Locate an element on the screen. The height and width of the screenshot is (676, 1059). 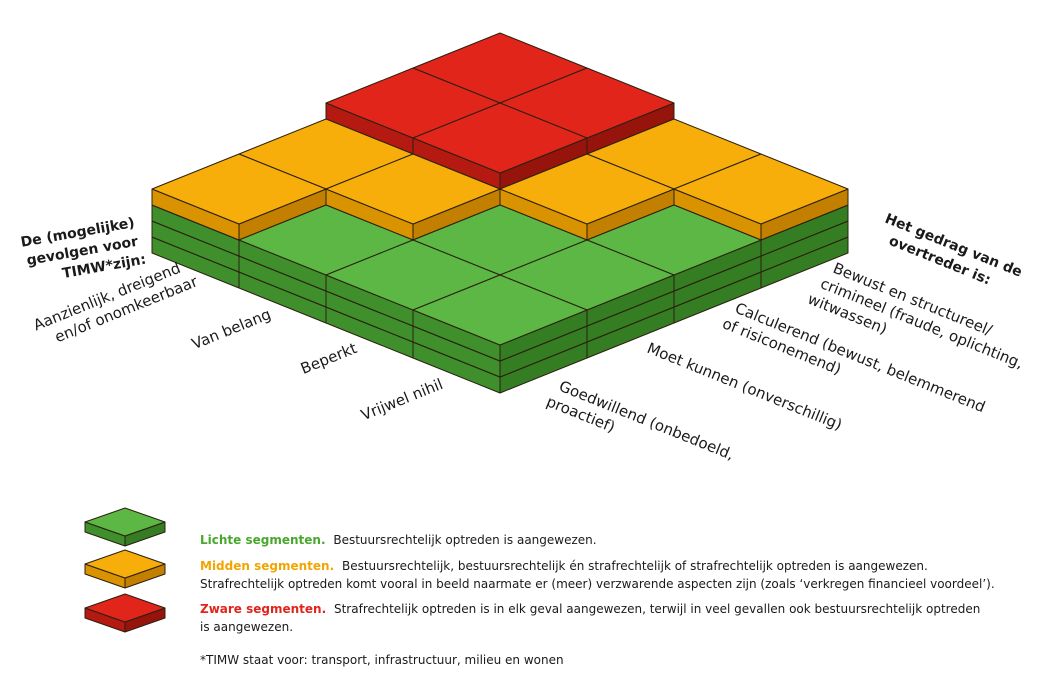
legend-text: is aangewezen. is located at coordinates (246, 627).